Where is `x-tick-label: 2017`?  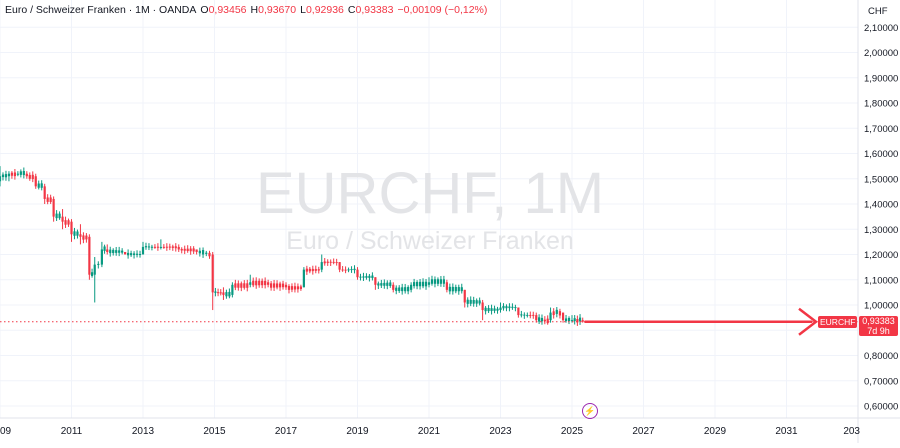
x-tick-label: 2017 is located at coordinates (286, 431).